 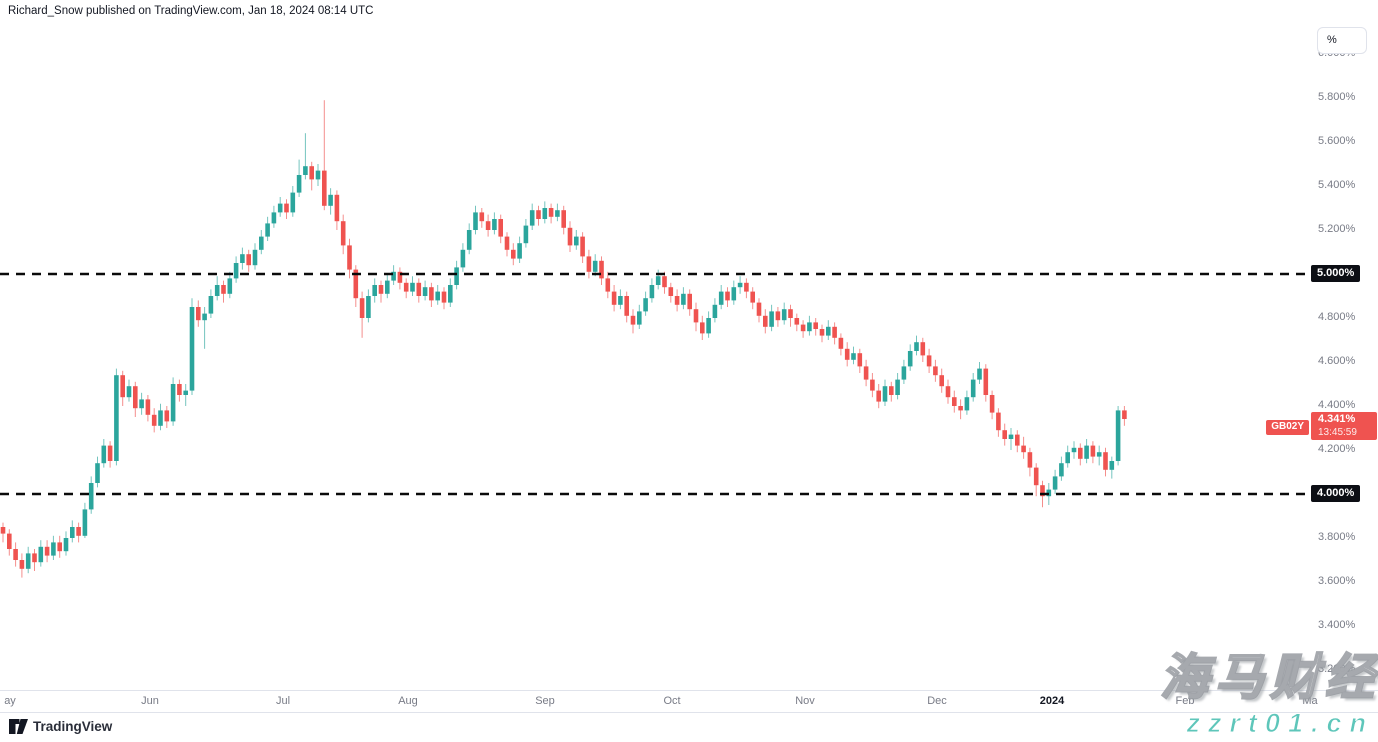 What do you see at coordinates (1337, 361) in the screenshot?
I see `price-axis-label: 4.600%` at bounding box center [1337, 361].